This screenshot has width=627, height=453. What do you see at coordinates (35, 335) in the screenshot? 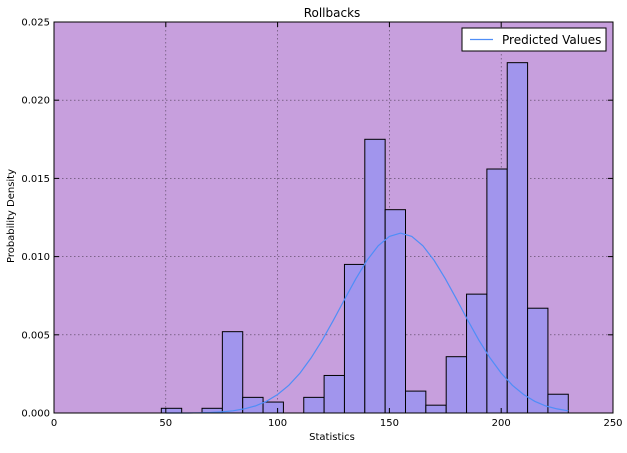
I see `y-tick-label: 0.005` at bounding box center [35, 335].